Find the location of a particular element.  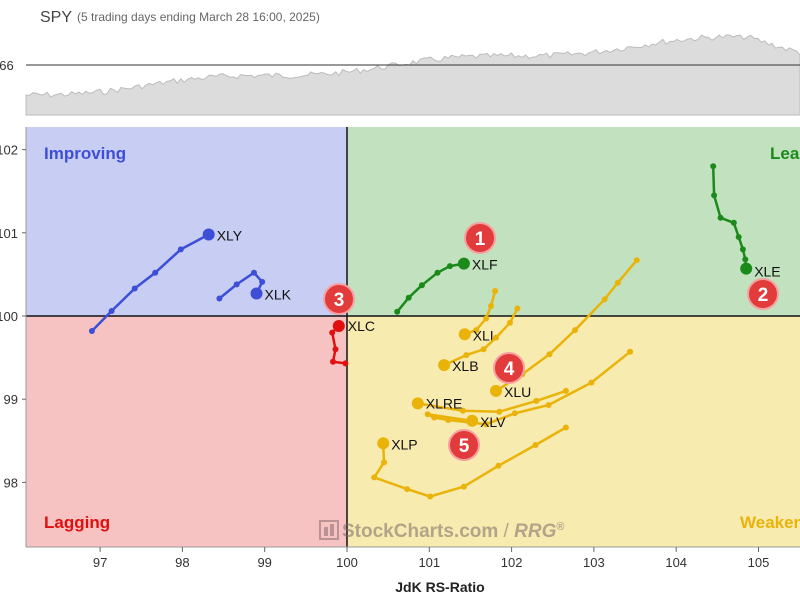

watermark-brand: StockCharts.com is located at coordinates (420, 531).